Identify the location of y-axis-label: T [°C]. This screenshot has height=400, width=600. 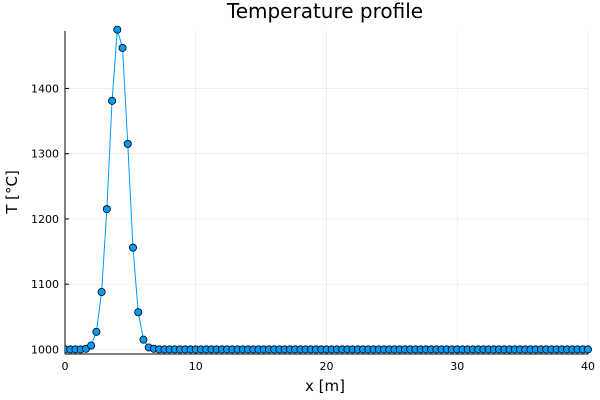
(12, 192).